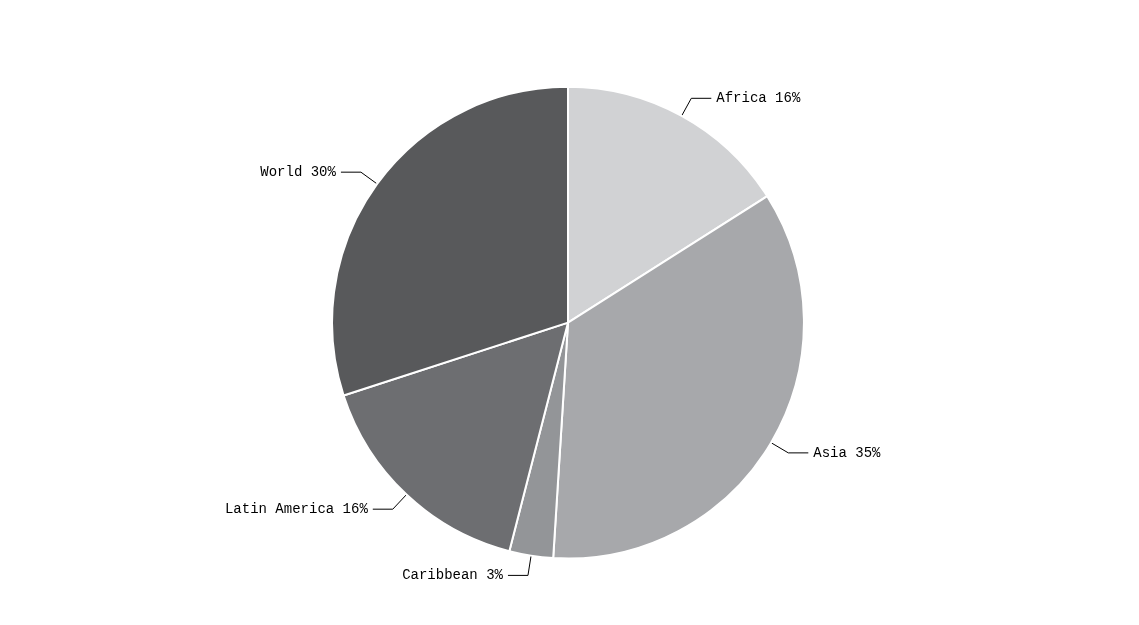 The height and width of the screenshot is (625, 1139). I want to click on slice-label: Africa 16%, so click(758, 98).